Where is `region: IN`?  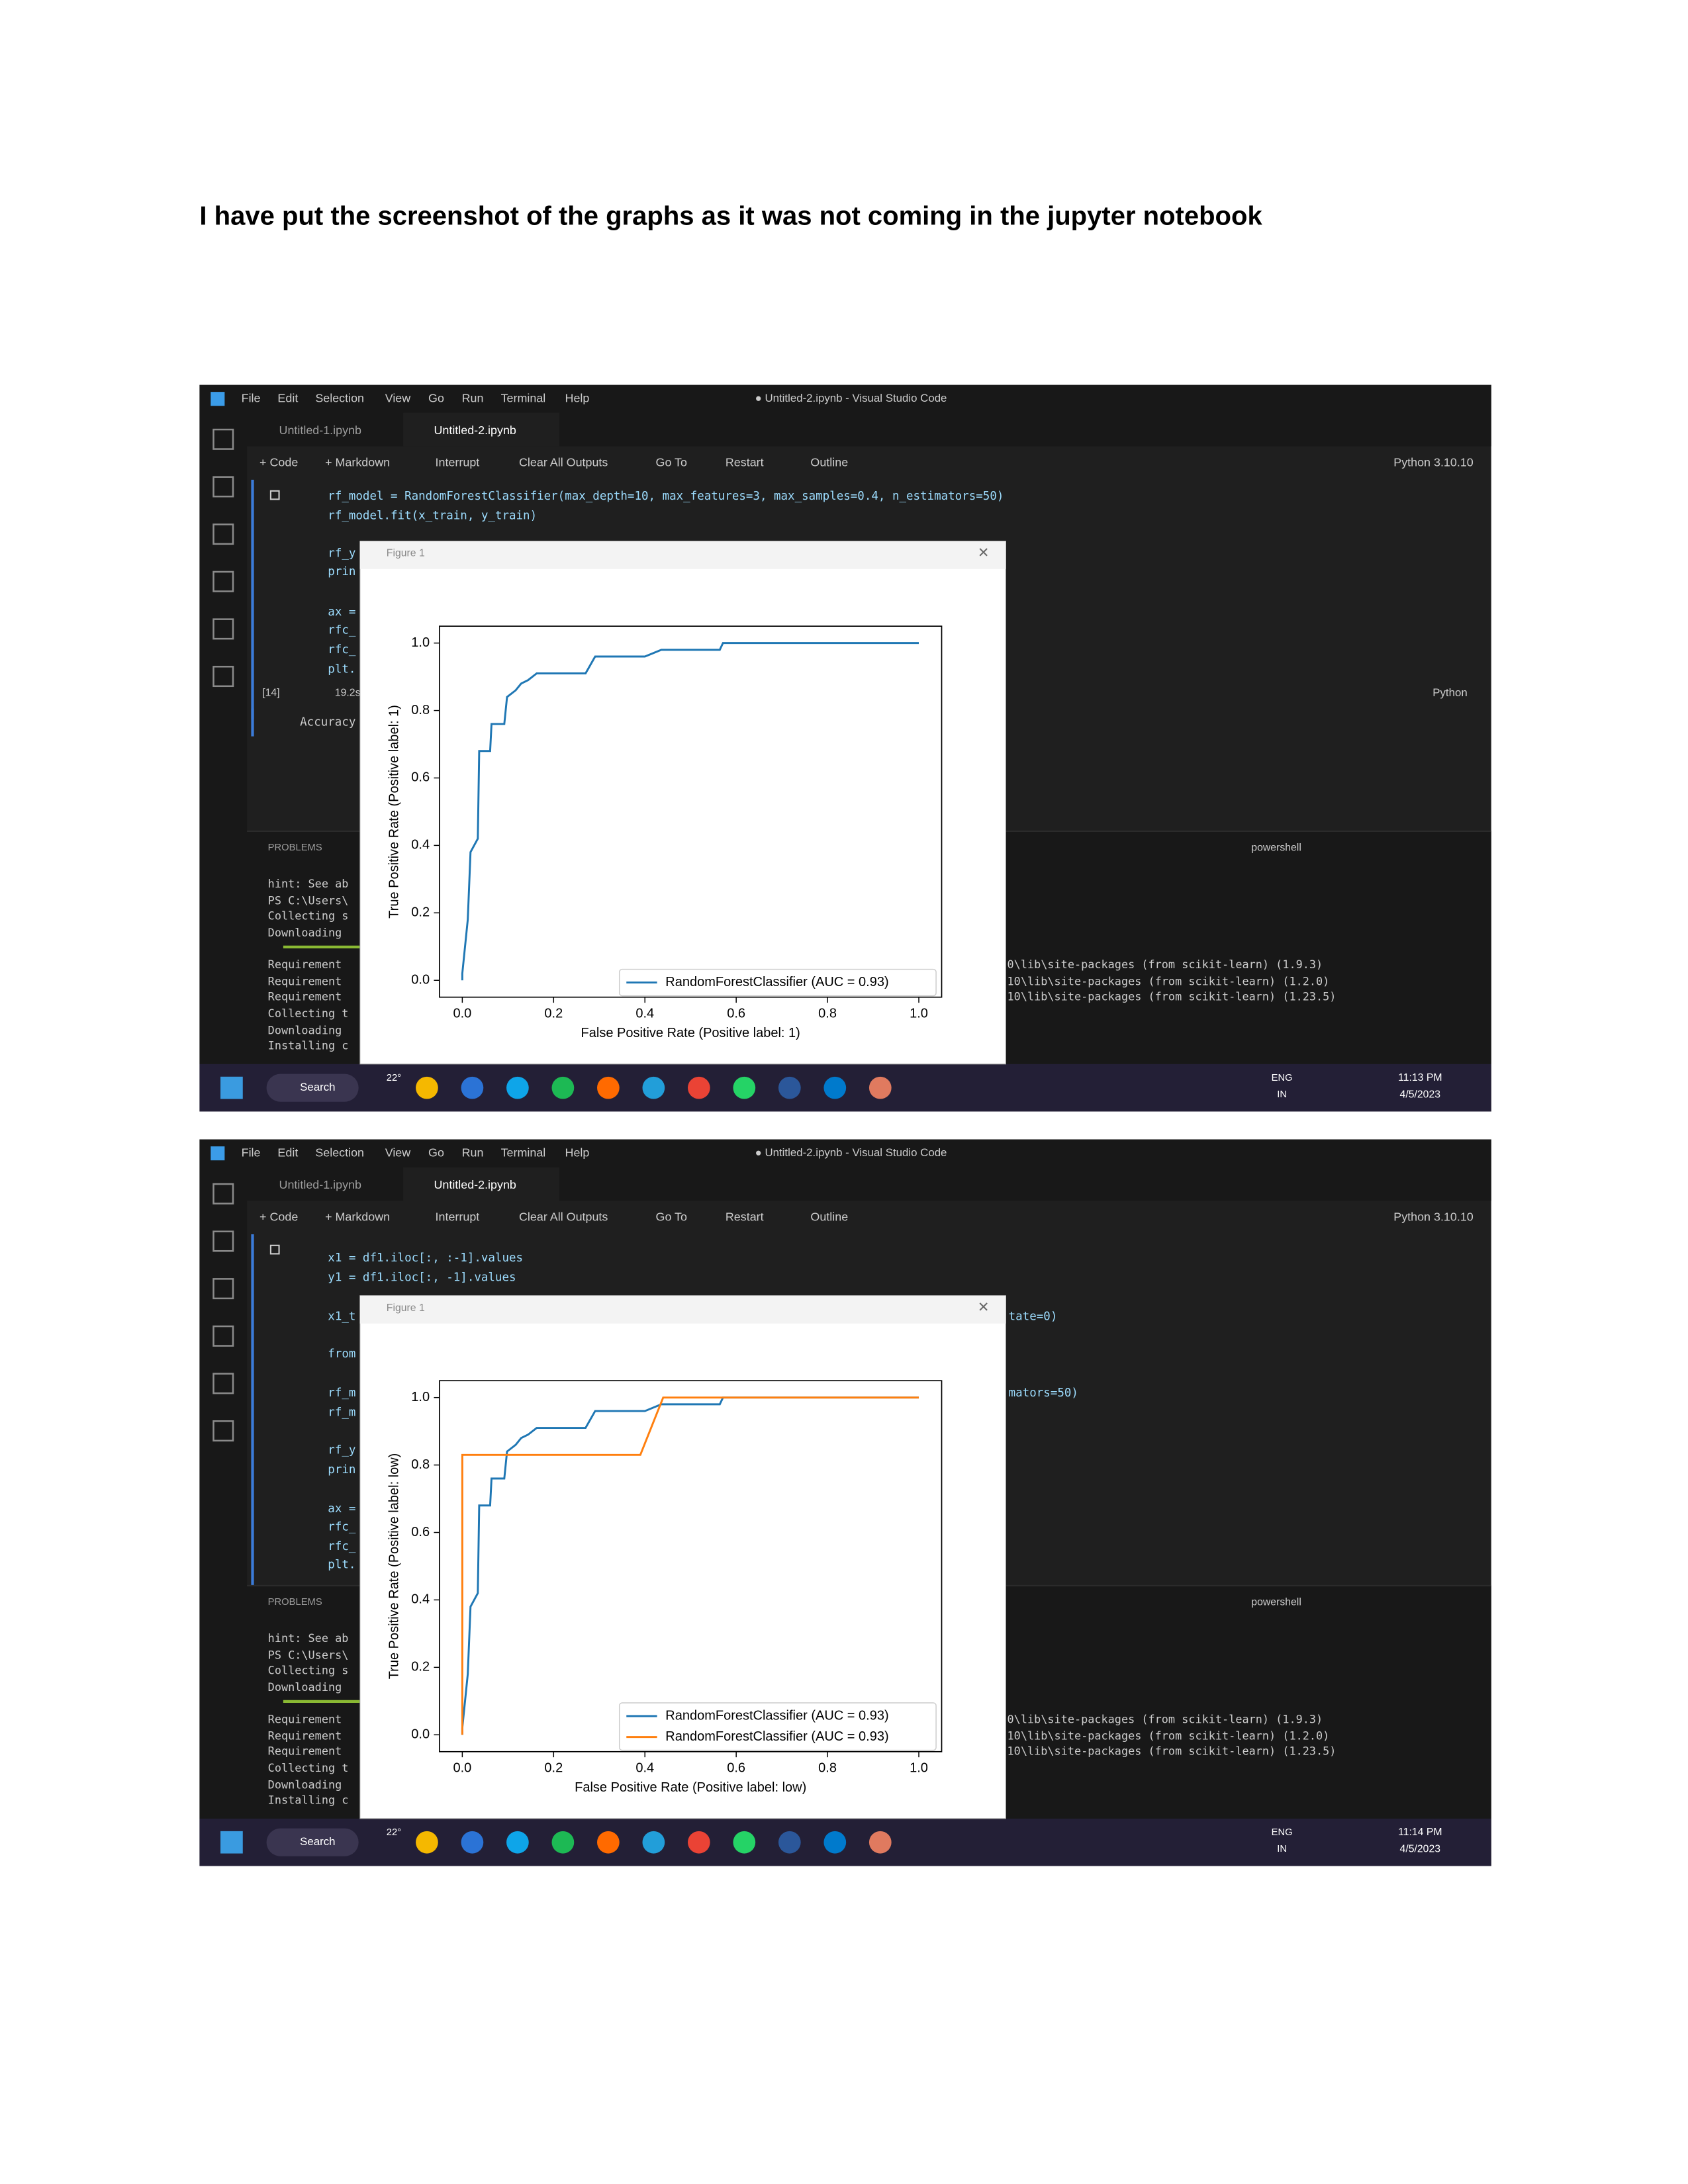 region: IN is located at coordinates (1282, 1849).